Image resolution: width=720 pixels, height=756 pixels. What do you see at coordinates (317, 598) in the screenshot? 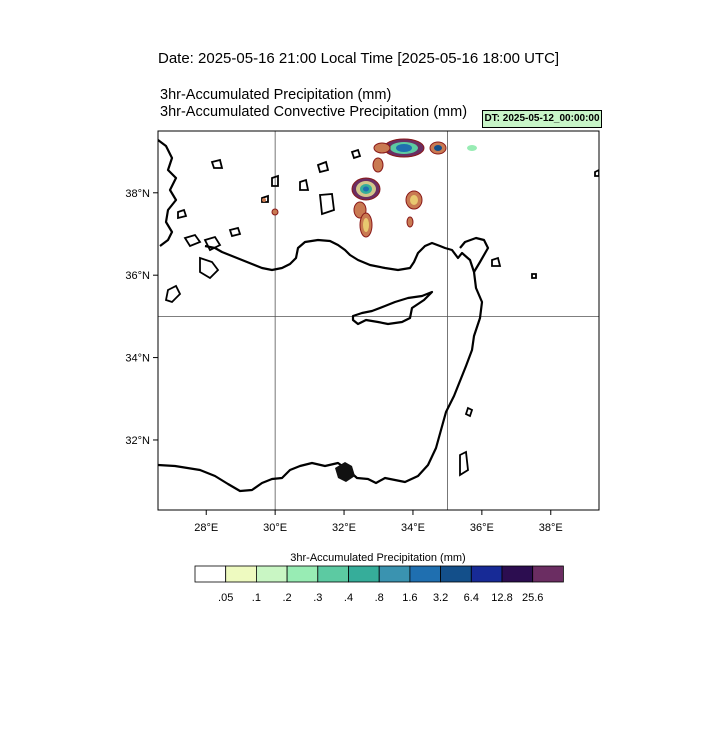
I see `colorbar-label: .3` at bounding box center [317, 598].